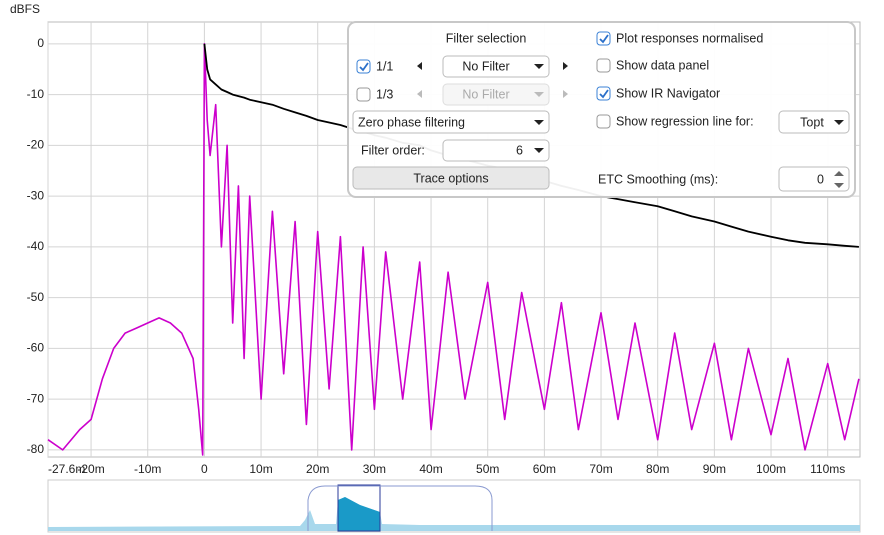 The image size is (884, 535). What do you see at coordinates (400, 508) in the screenshot?
I see `navigator-window` at bounding box center [400, 508].